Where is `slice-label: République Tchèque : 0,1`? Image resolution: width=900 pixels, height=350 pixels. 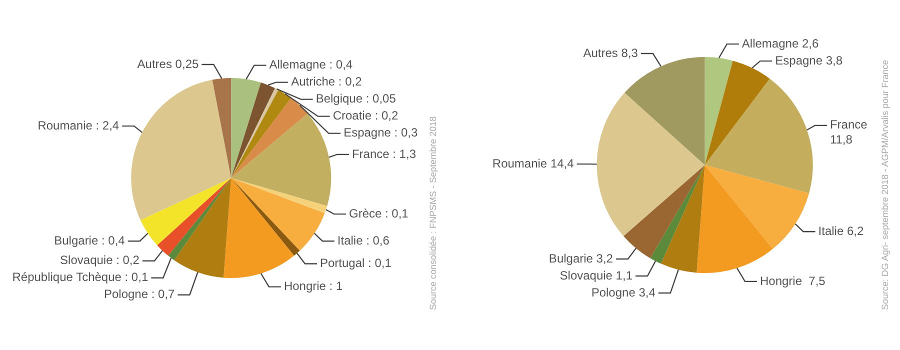
slice-label: République Tchèque : 0,1 is located at coordinates (80, 277).